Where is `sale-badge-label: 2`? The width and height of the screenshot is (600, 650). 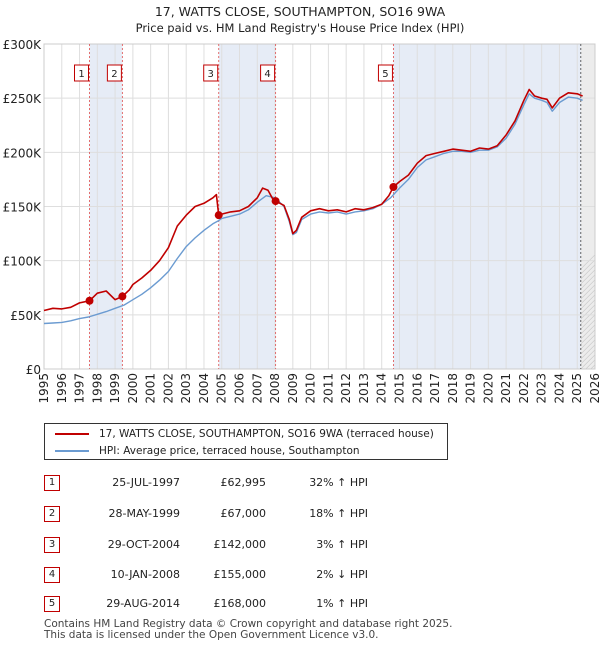 sale-badge-label: 2 is located at coordinates (114, 74).